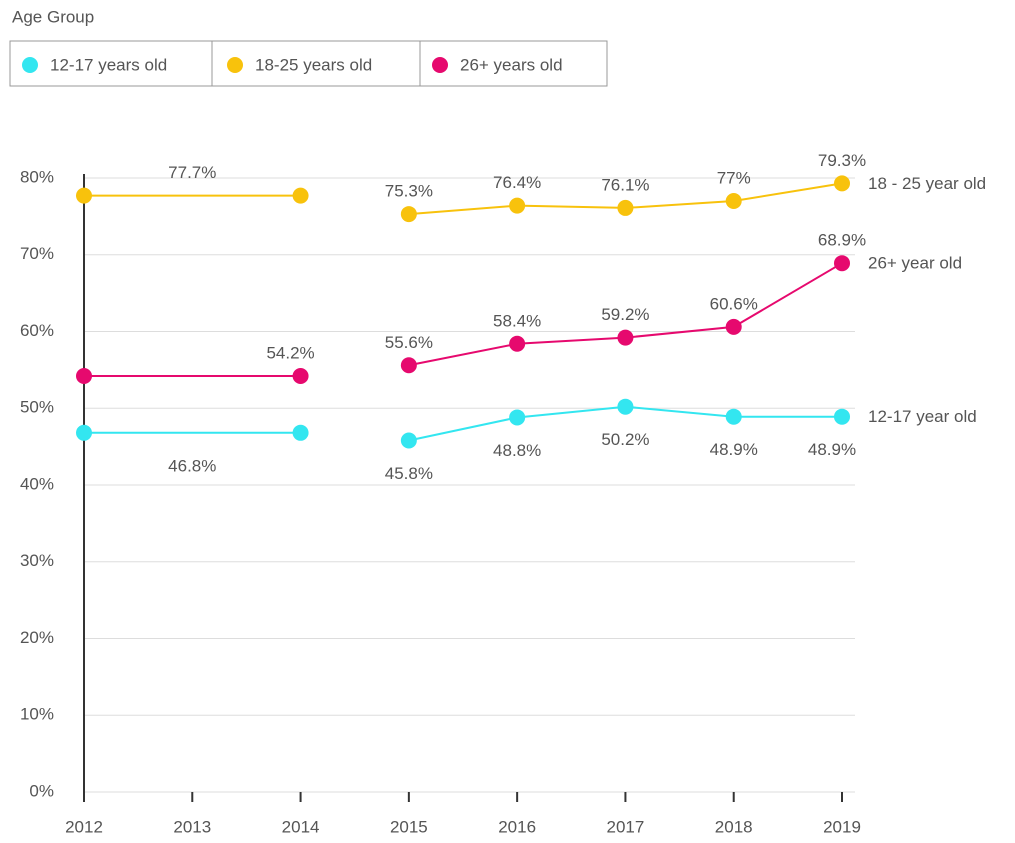 This screenshot has height=843, width=1015. I want to click on x-tick-label: 2019, so click(842, 826).